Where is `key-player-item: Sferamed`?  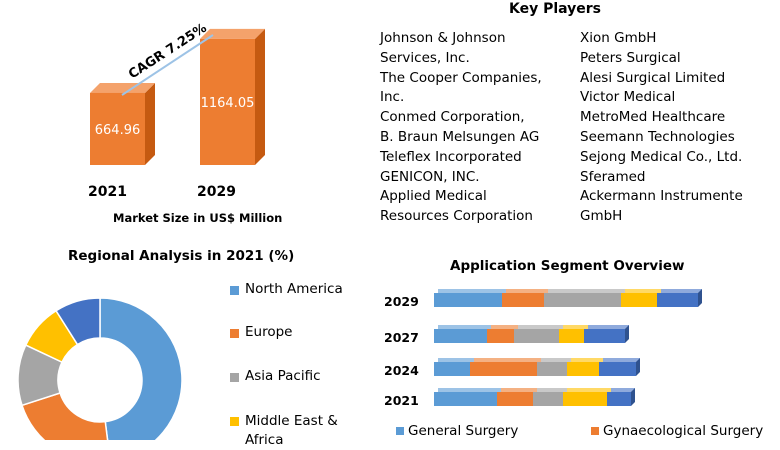 key-player-item: Sferamed is located at coordinates (613, 176).